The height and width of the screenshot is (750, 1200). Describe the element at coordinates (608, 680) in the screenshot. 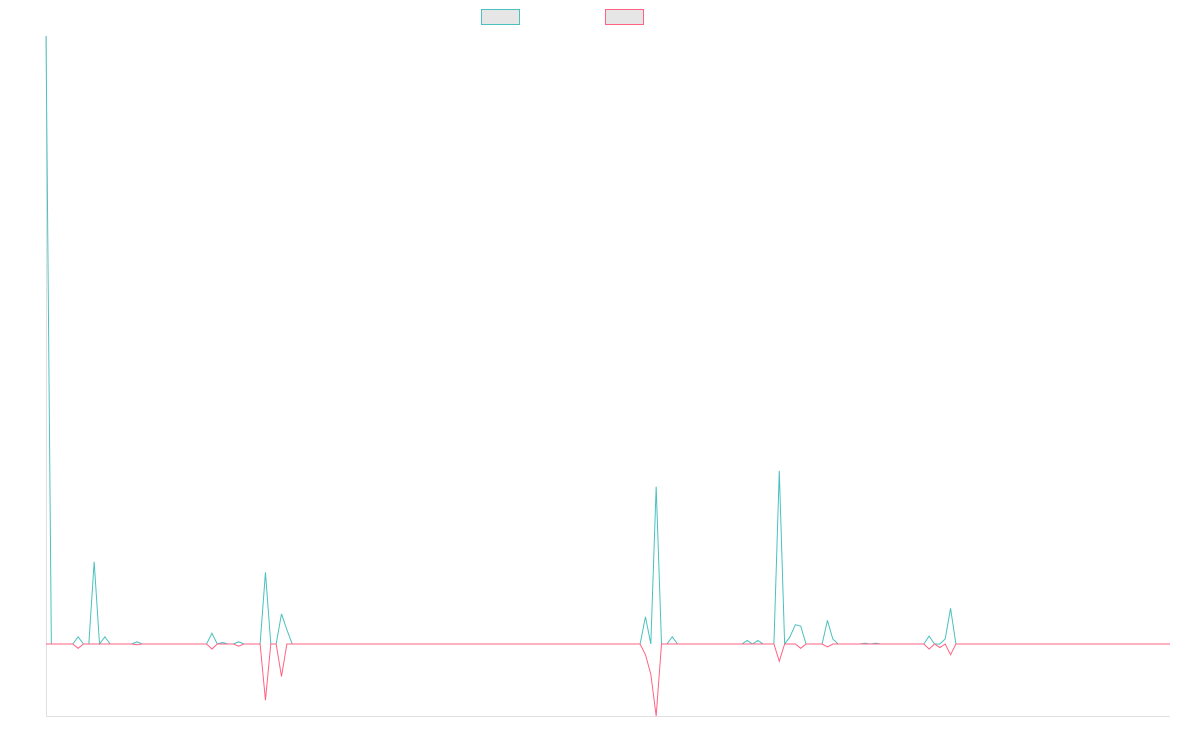

I see `series-2-line` at that location.